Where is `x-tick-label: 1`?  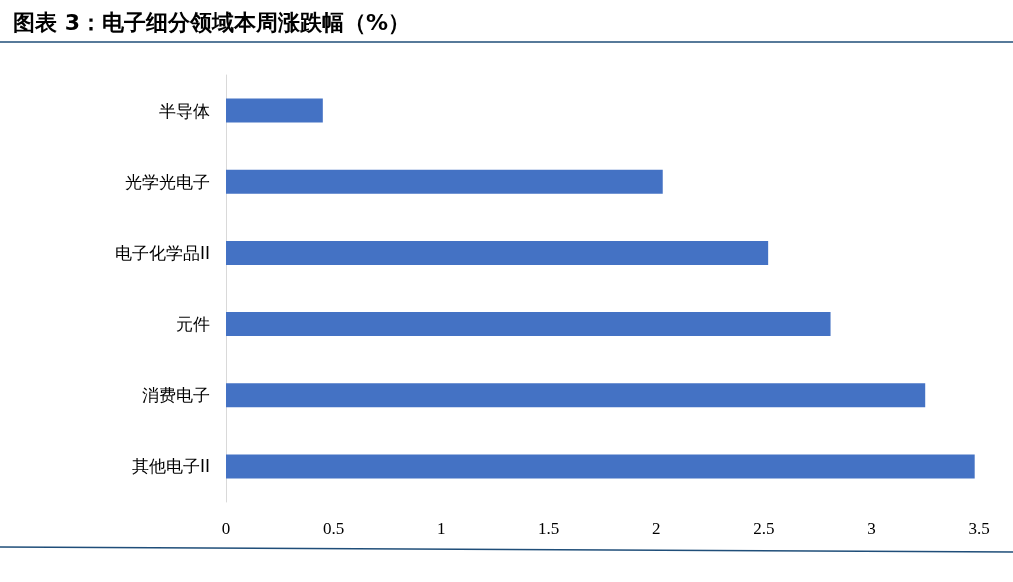
x-tick-label: 1 is located at coordinates (441, 528).